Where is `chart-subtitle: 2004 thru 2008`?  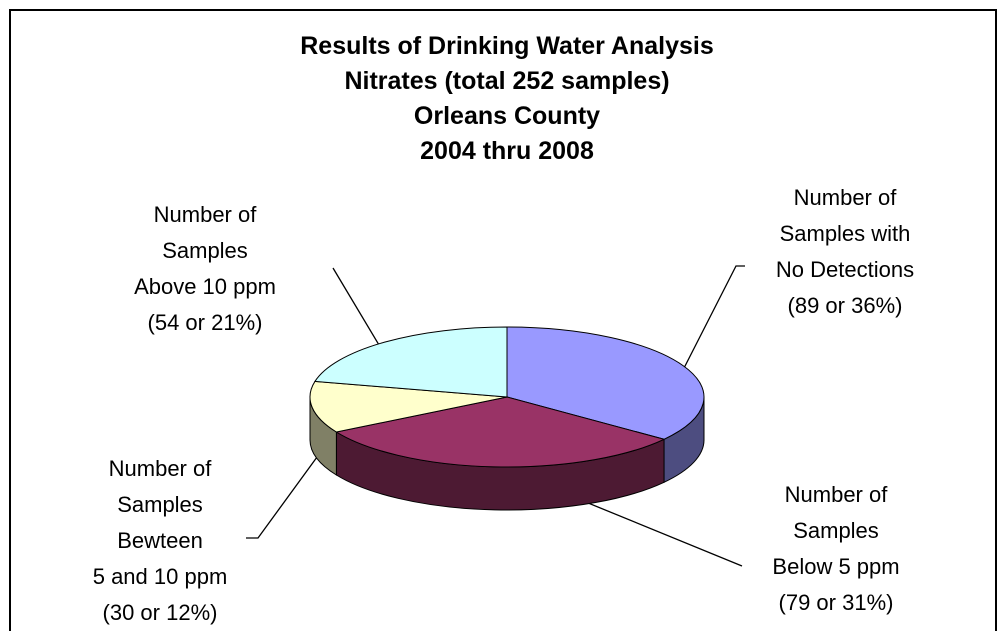 chart-subtitle: 2004 thru 2008 is located at coordinates (507, 151).